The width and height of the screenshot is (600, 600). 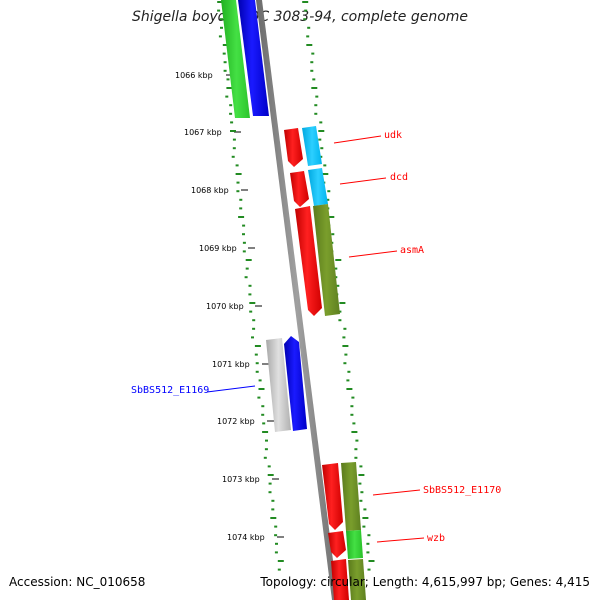 I want to click on gene-udk, so click(x=303, y=146).